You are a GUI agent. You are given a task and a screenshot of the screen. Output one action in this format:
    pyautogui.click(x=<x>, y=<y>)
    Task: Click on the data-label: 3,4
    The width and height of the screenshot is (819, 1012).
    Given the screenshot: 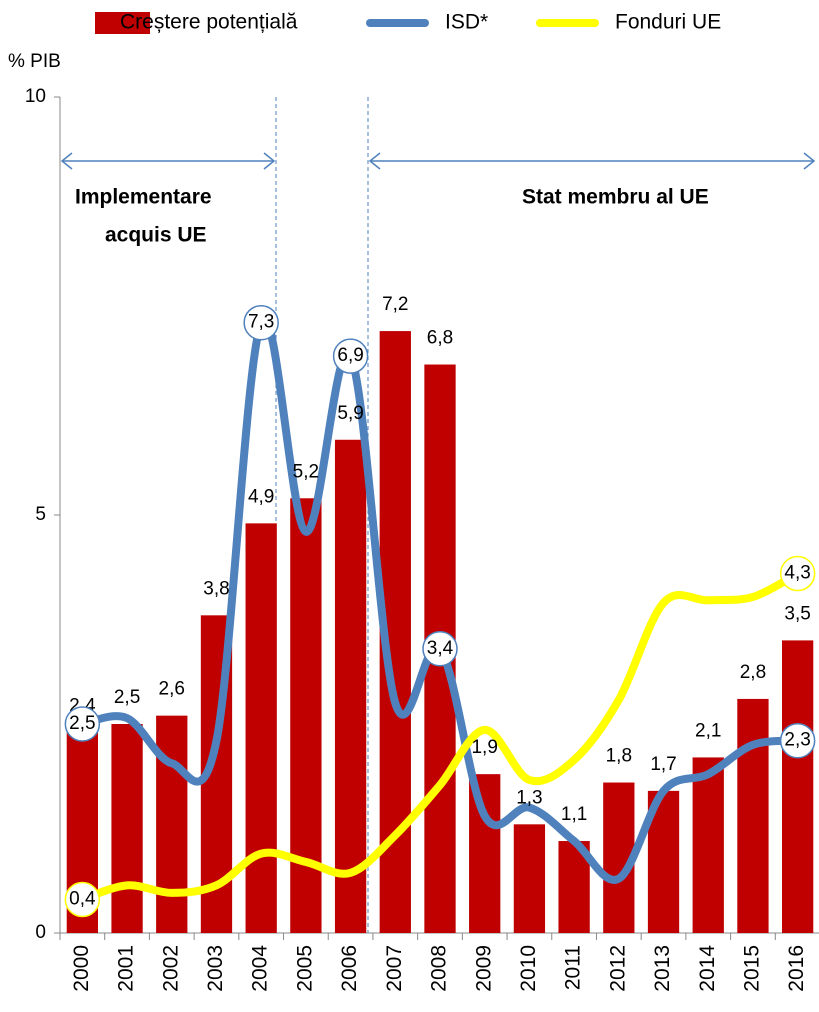 What is the action you would take?
    pyautogui.click(x=440, y=648)
    